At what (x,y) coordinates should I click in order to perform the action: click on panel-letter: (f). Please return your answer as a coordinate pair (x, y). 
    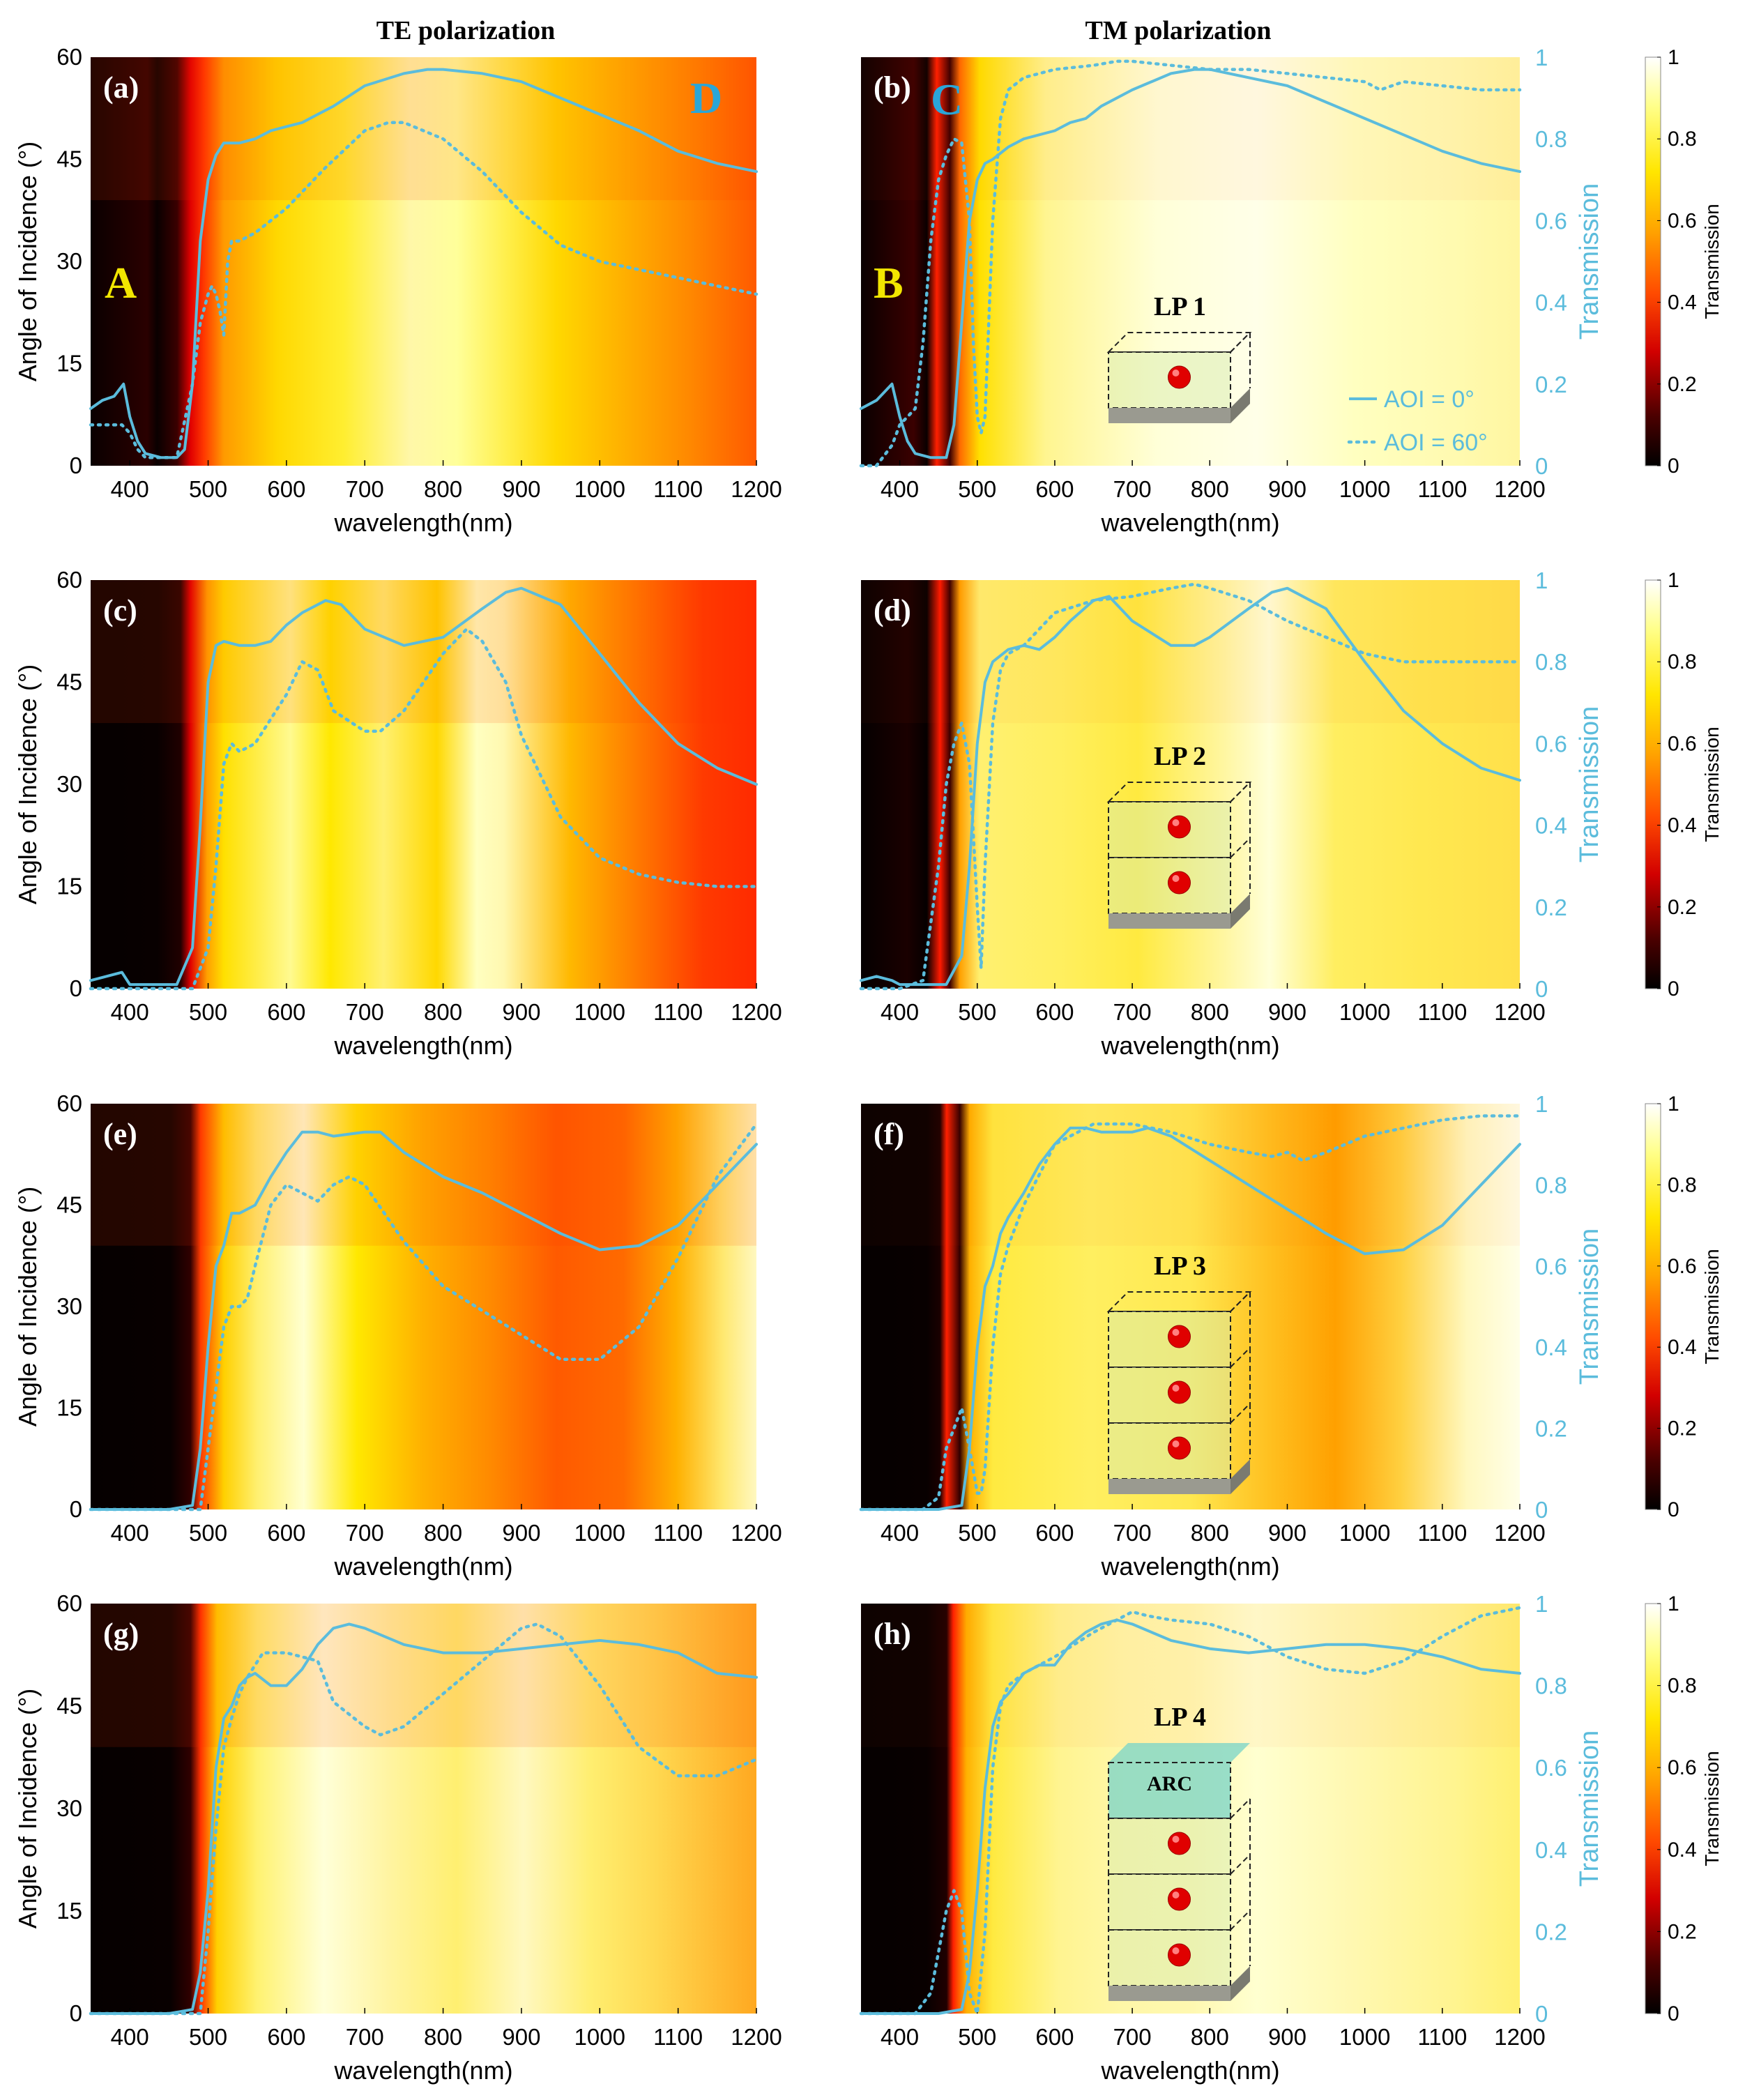
    Looking at the image, I should click on (889, 1134).